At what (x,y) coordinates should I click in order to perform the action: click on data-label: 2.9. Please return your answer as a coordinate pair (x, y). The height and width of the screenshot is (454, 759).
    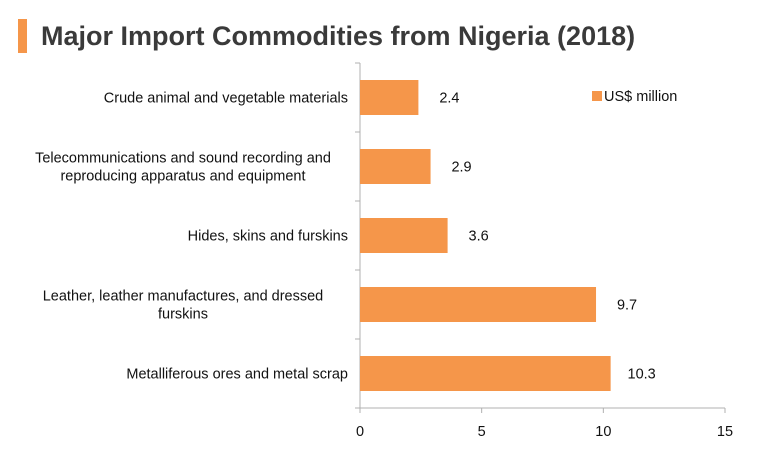
    Looking at the image, I should click on (461, 168).